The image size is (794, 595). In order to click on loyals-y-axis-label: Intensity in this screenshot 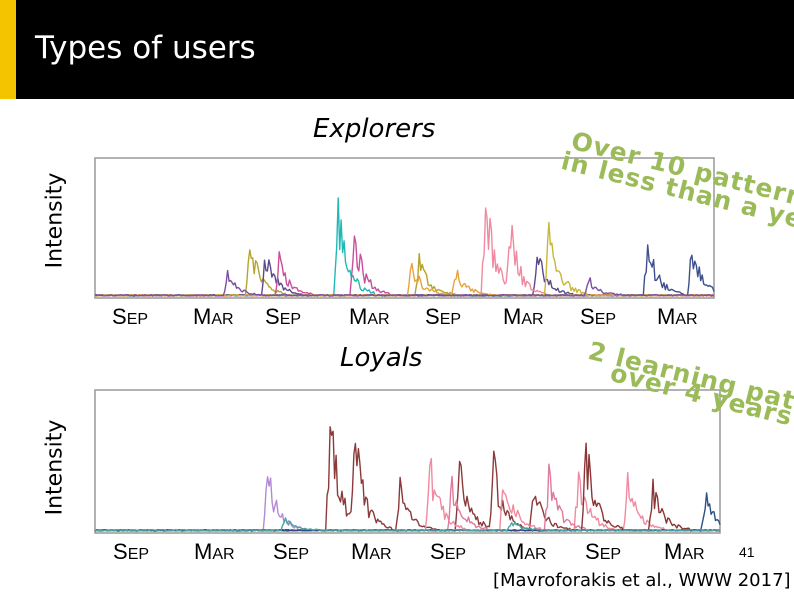, I will do `click(55, 467)`.